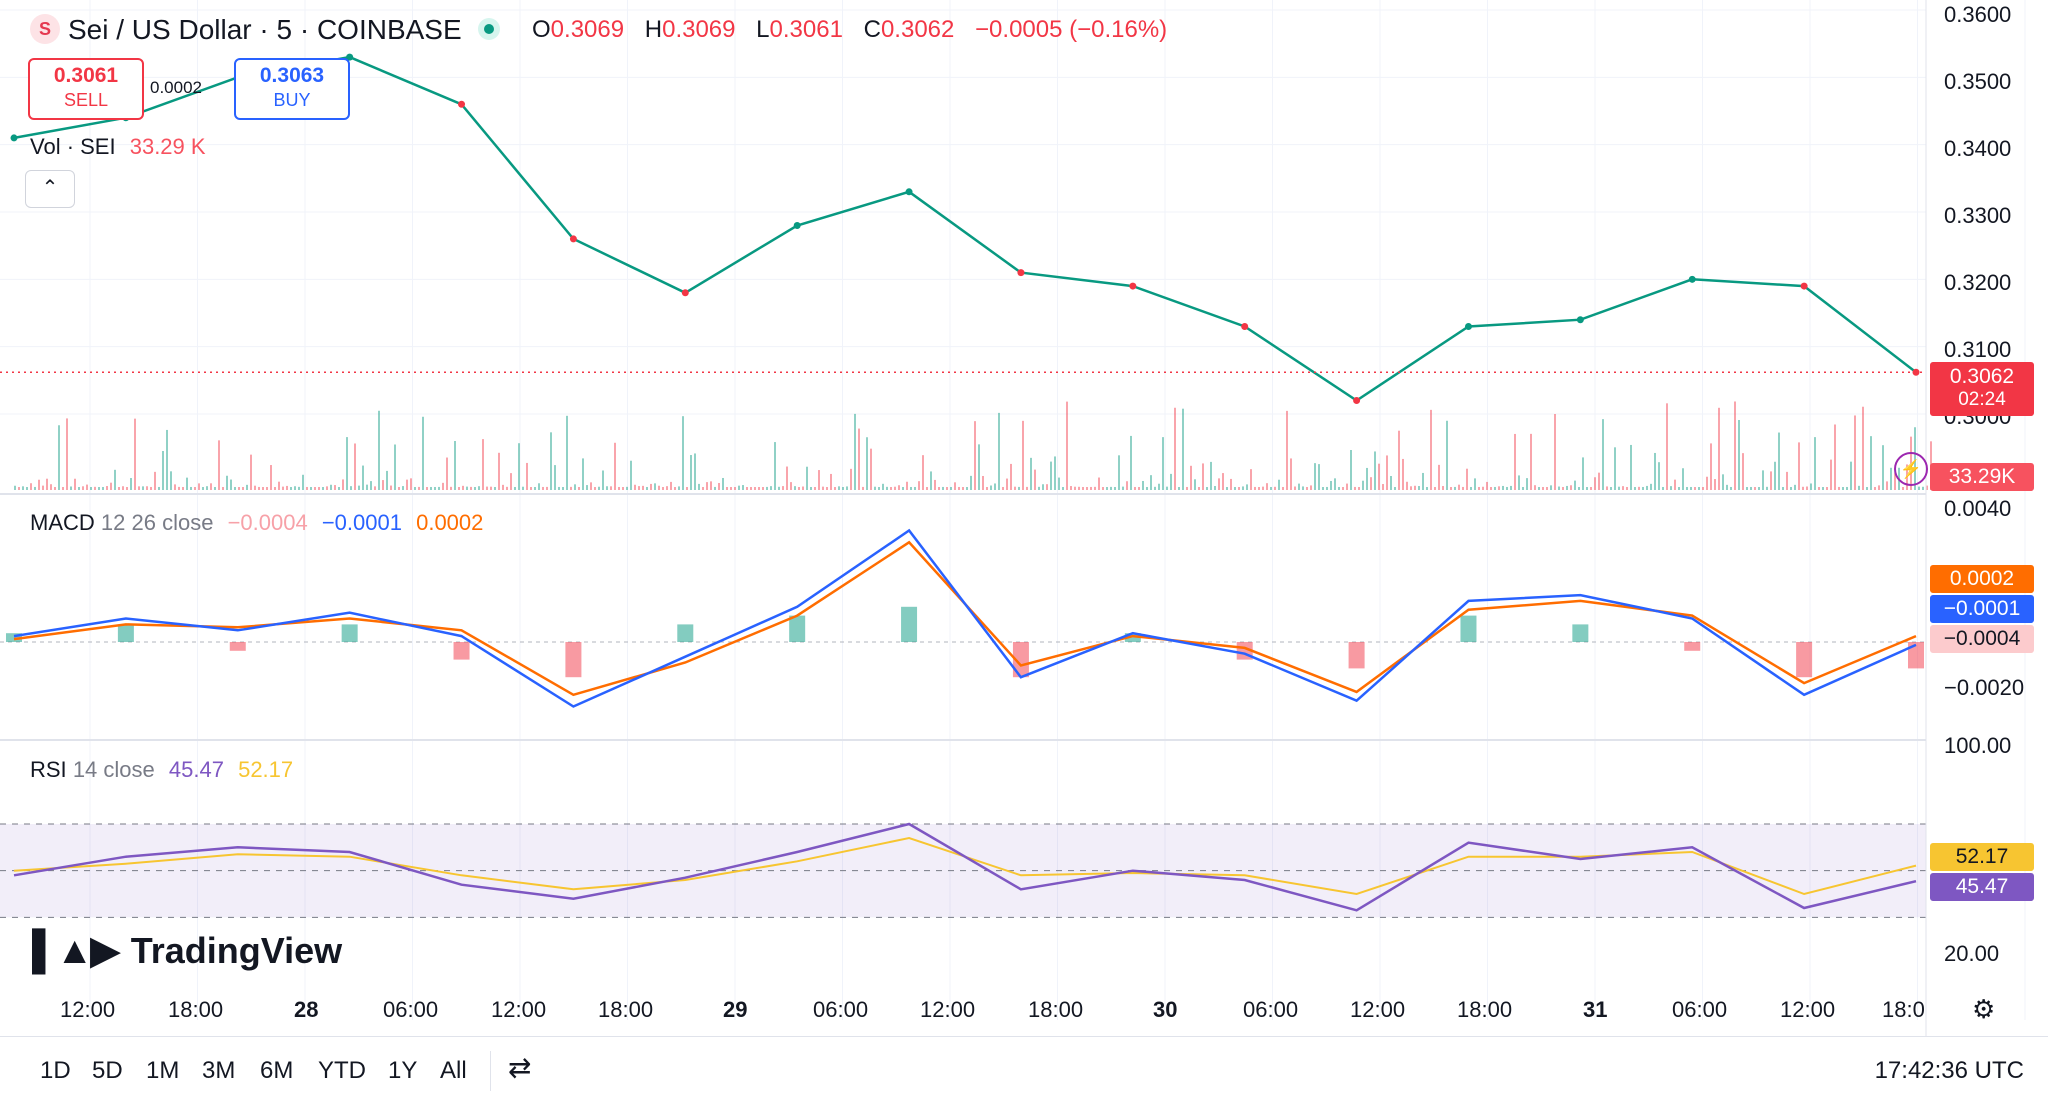  I want to click on lightning-icon: ⚡, so click(1911, 469).